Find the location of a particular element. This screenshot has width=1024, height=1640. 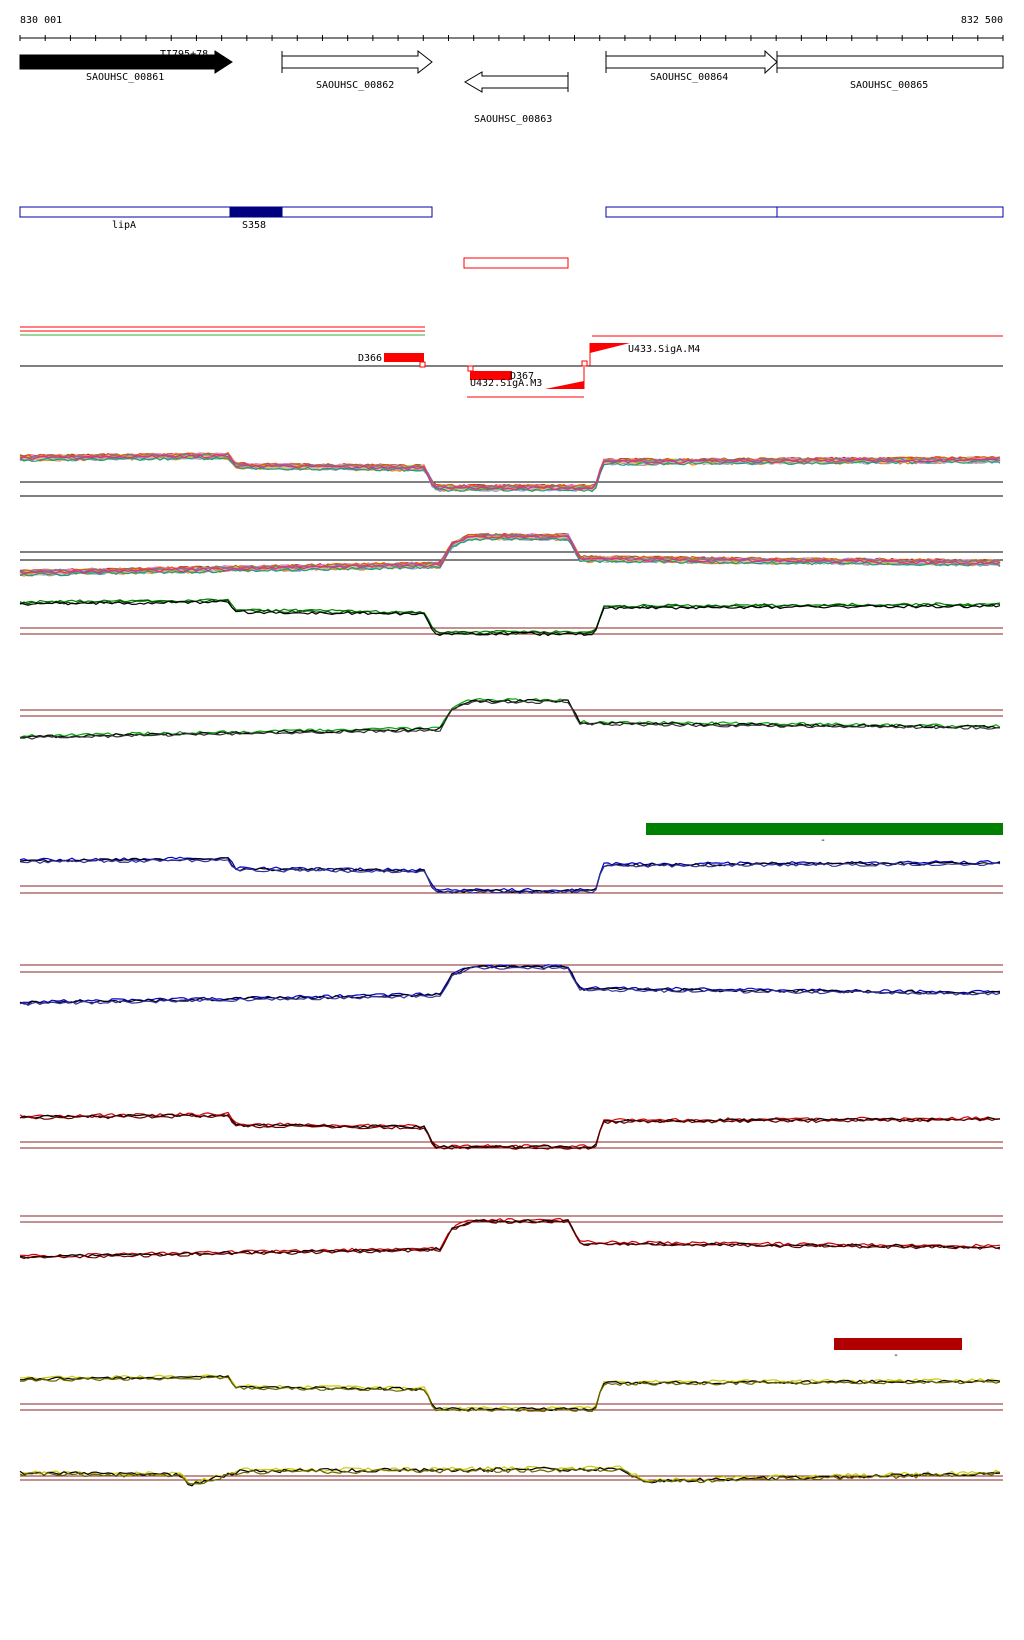

red-track-down is located at coordinates (511, 1130).